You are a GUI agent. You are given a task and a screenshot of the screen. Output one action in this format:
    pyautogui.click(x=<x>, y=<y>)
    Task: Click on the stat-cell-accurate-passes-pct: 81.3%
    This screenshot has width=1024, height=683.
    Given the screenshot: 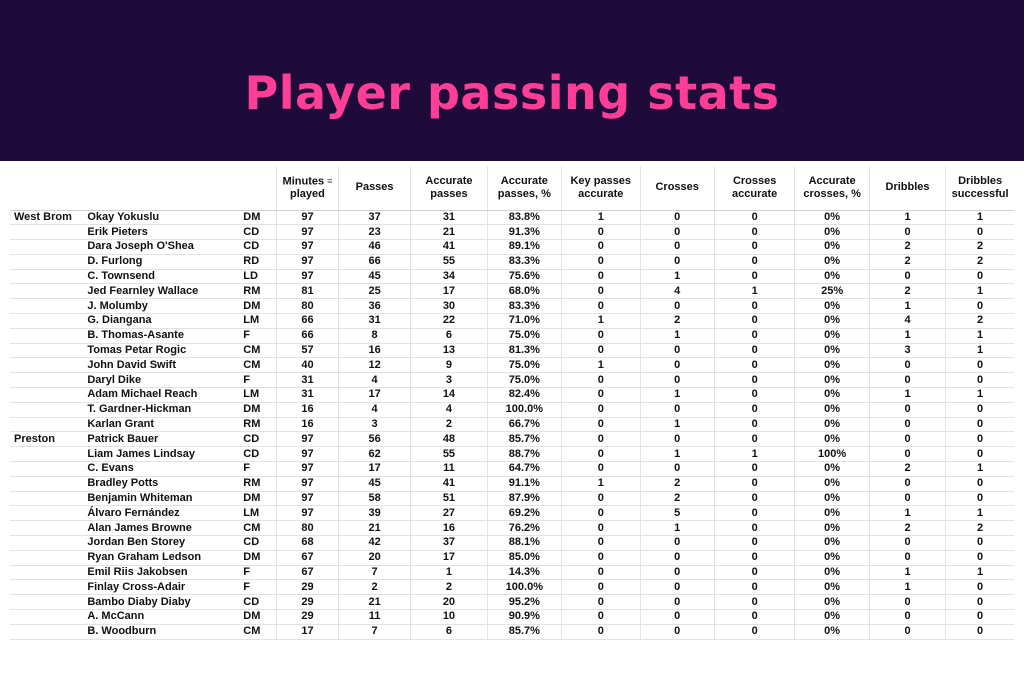 What is the action you would take?
    pyautogui.click(x=524, y=351)
    